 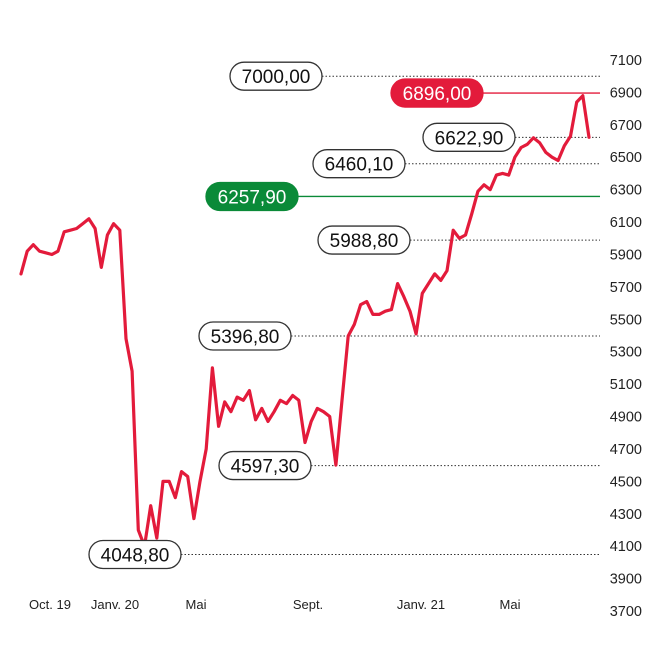 I want to click on x-tick-label: Janv. 20, so click(x=115, y=604).